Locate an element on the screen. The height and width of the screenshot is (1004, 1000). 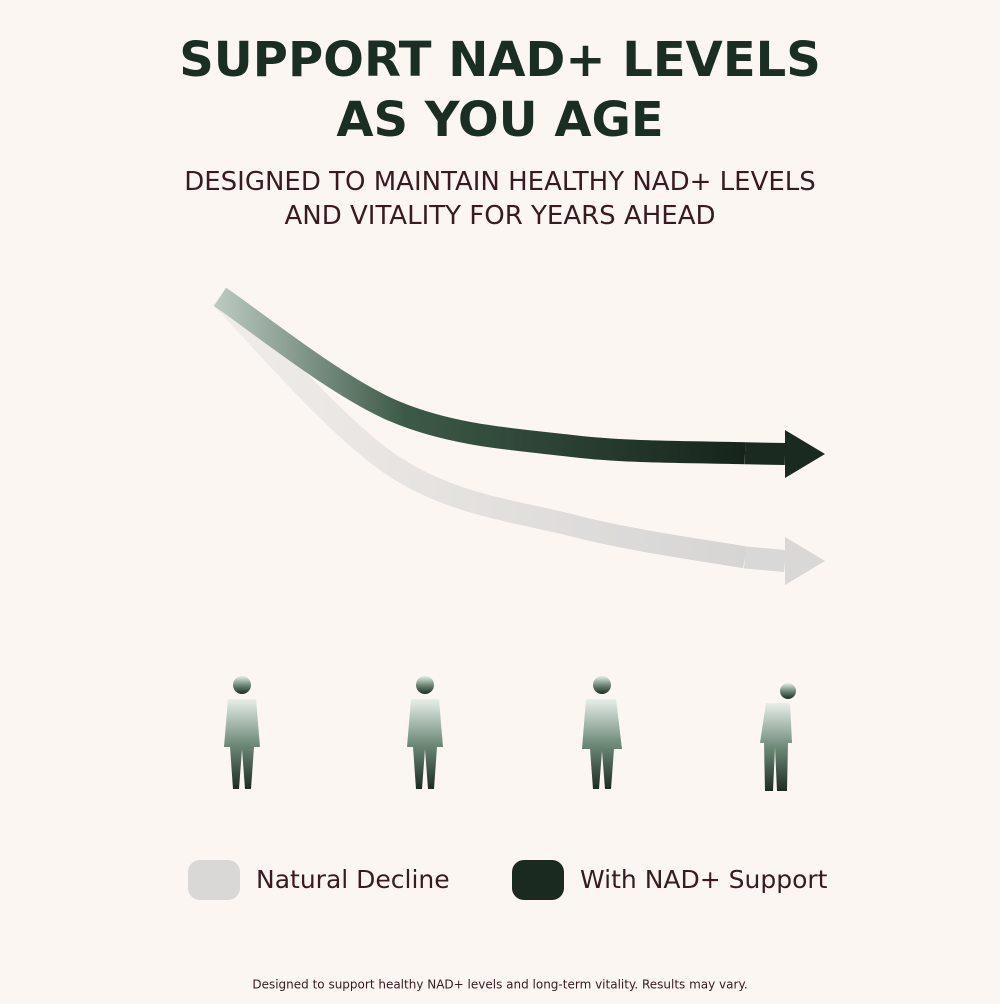
figures is located at coordinates (510, 733).